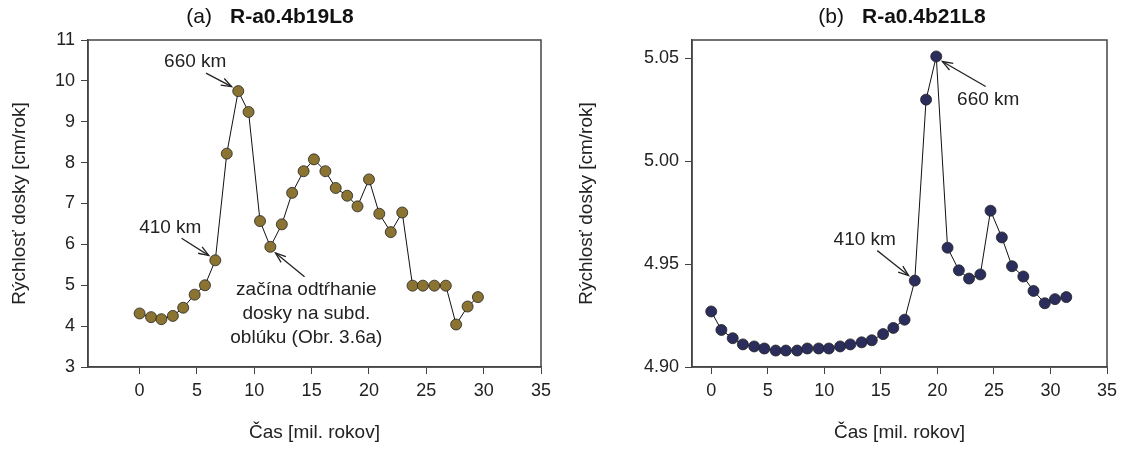  I want to click on y-tick-label: 5, so click(69, 284).